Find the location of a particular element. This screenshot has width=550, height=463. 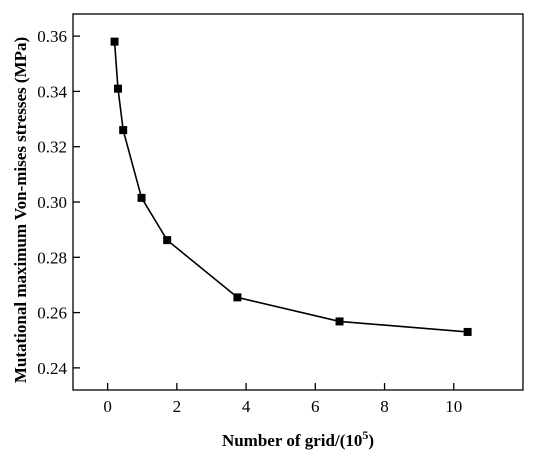

y-tick-label: 0.36 is located at coordinates (52, 36).